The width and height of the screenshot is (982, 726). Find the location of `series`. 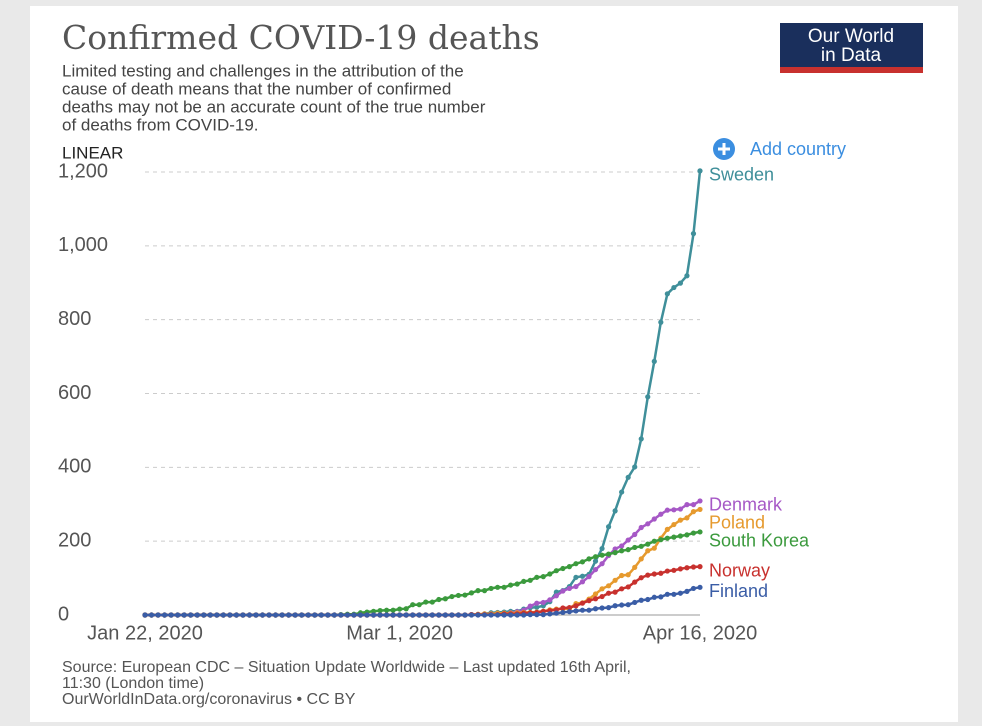

series is located at coordinates (422, 562).